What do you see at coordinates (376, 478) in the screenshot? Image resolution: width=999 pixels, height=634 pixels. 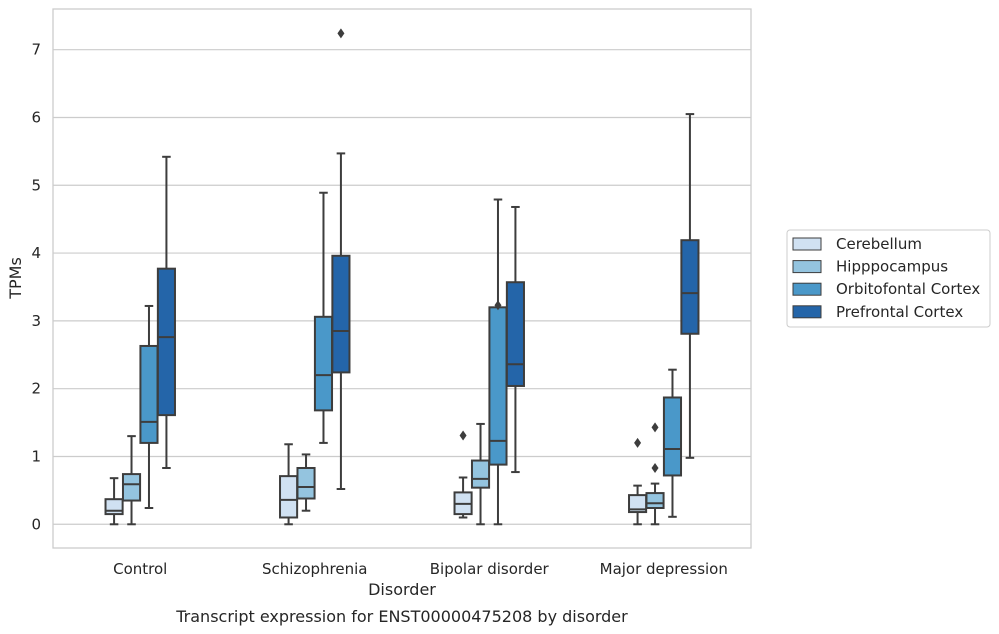 I see `series-cerebellum` at bounding box center [376, 478].